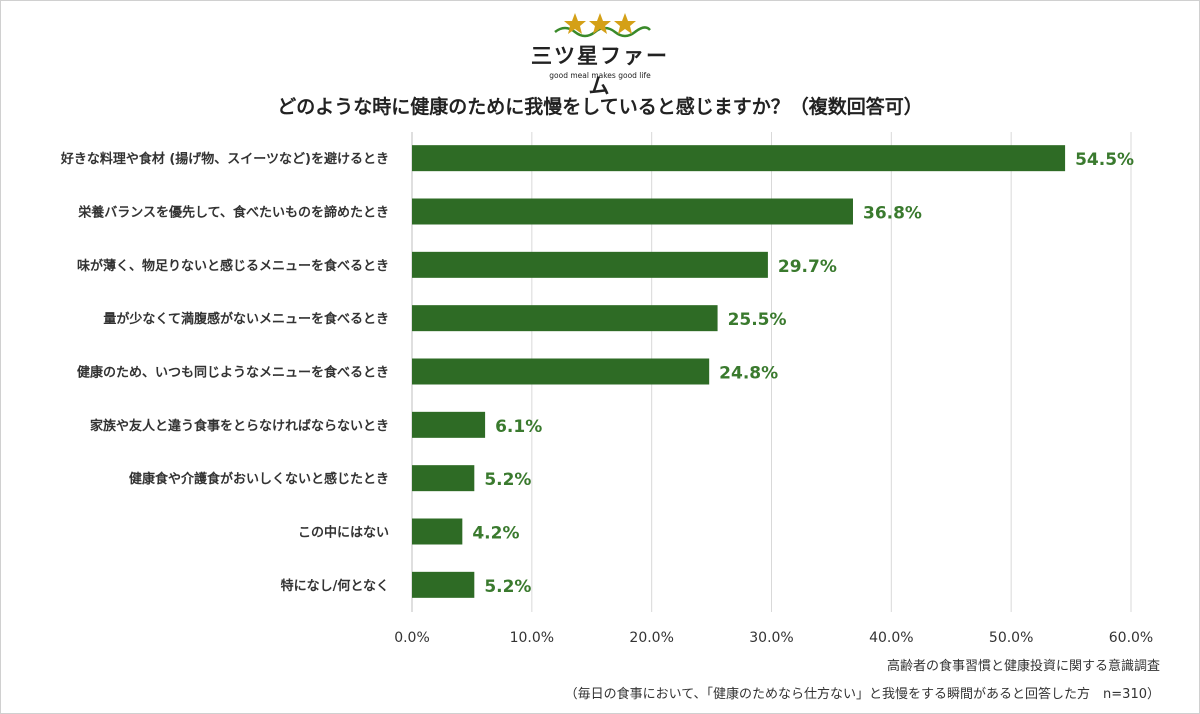 This screenshot has width=1200, height=714. I want to click on data-label: 4.2%, so click(495, 534).